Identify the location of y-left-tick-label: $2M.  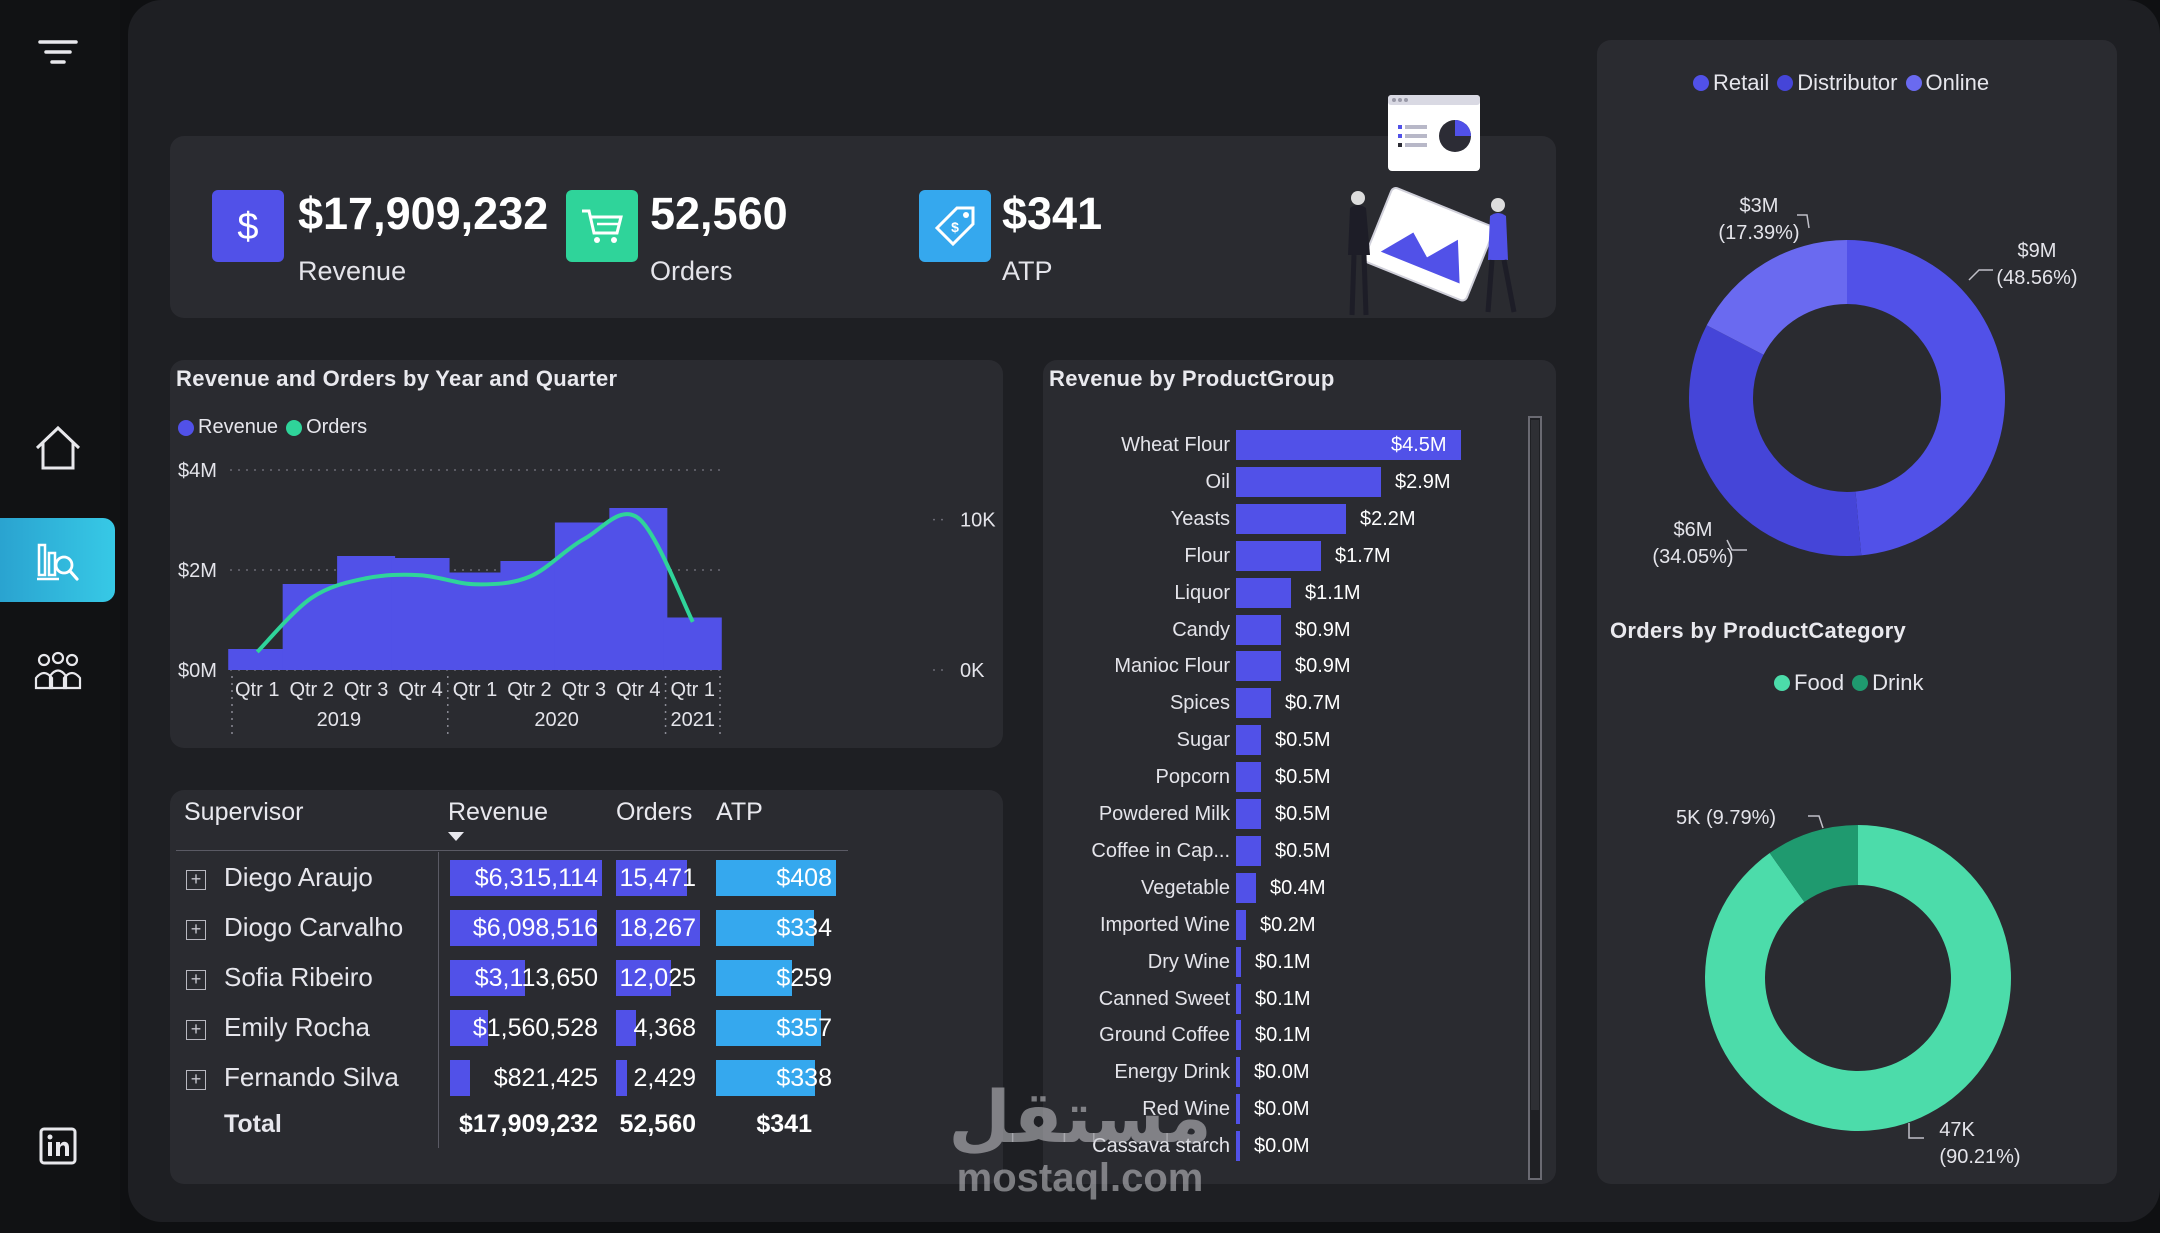
(197, 571).